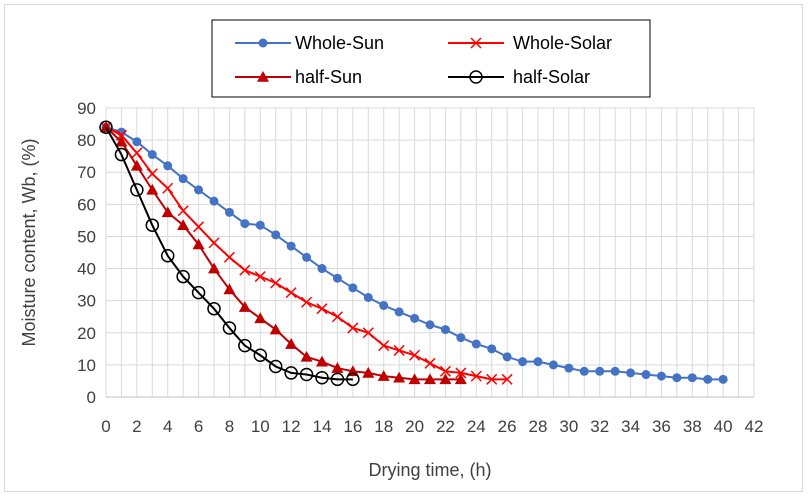  I want to click on x-tick-label: 40, so click(723, 426).